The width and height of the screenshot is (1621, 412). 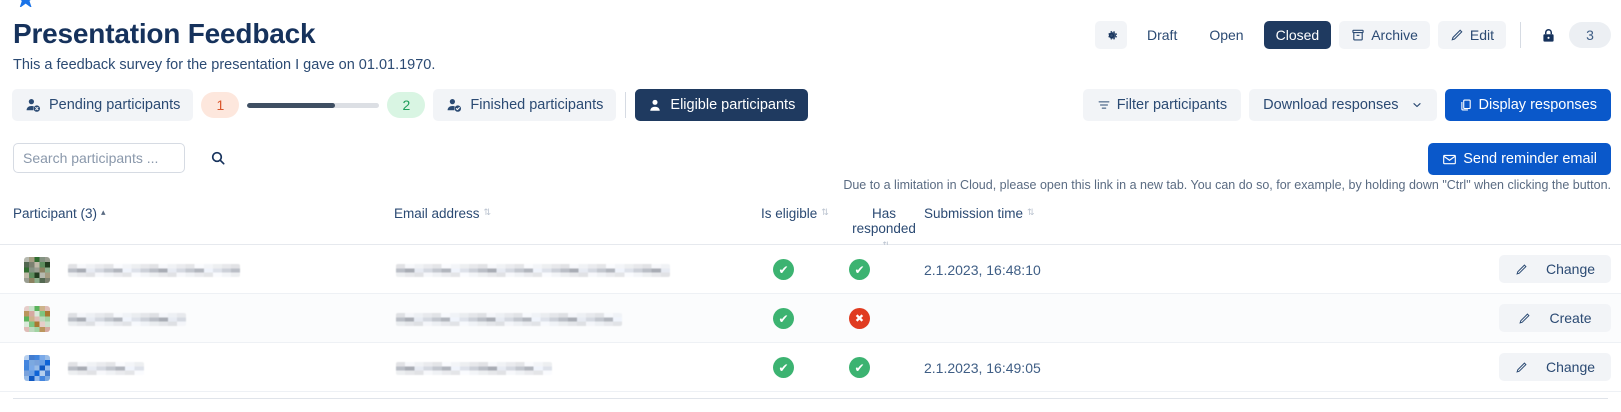 What do you see at coordinates (859, 318) in the screenshot?
I see `has-responded-cross-icon: ✖` at bounding box center [859, 318].